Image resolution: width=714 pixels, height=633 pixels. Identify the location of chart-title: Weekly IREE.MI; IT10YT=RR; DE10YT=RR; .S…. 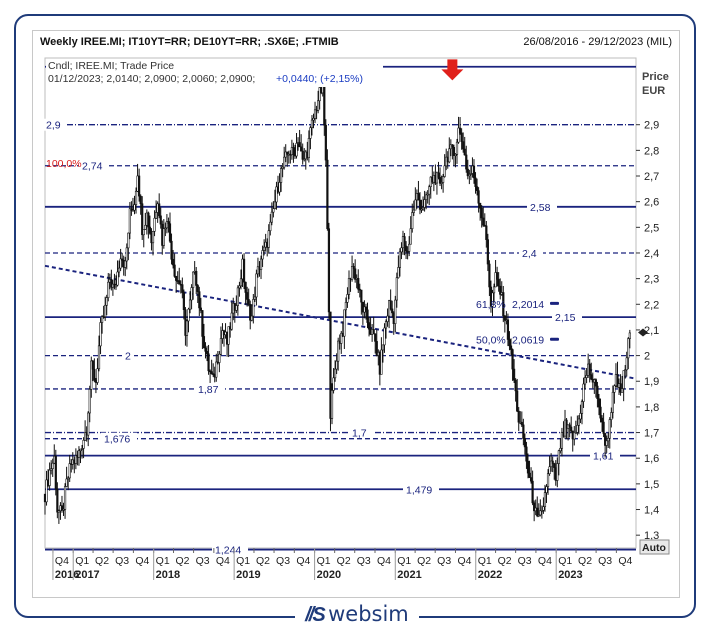
(189, 42).